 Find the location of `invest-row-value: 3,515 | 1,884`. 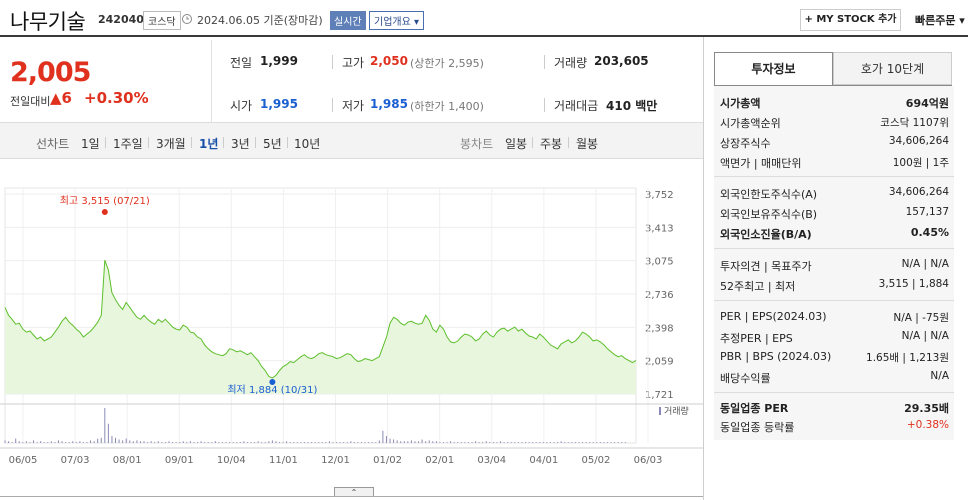

invest-row-value: 3,515 | 1,884 is located at coordinates (913, 284).